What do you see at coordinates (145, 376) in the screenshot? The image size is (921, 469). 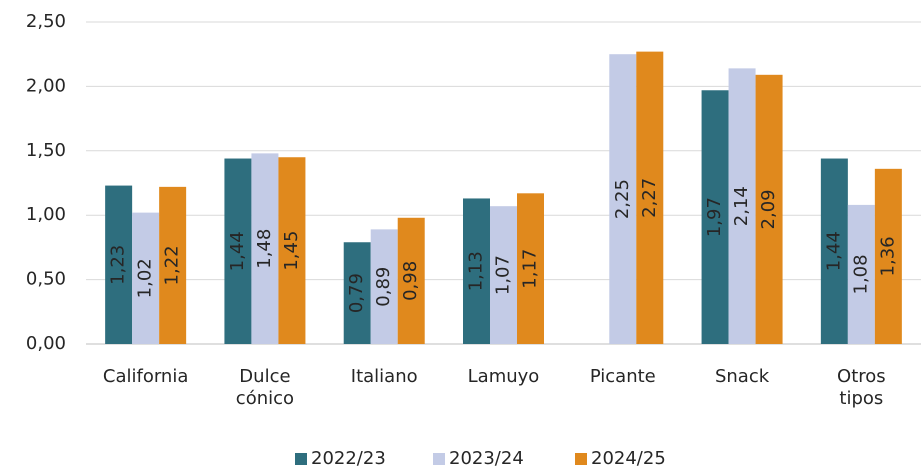 I see `x-tick-label: California` at bounding box center [145, 376].